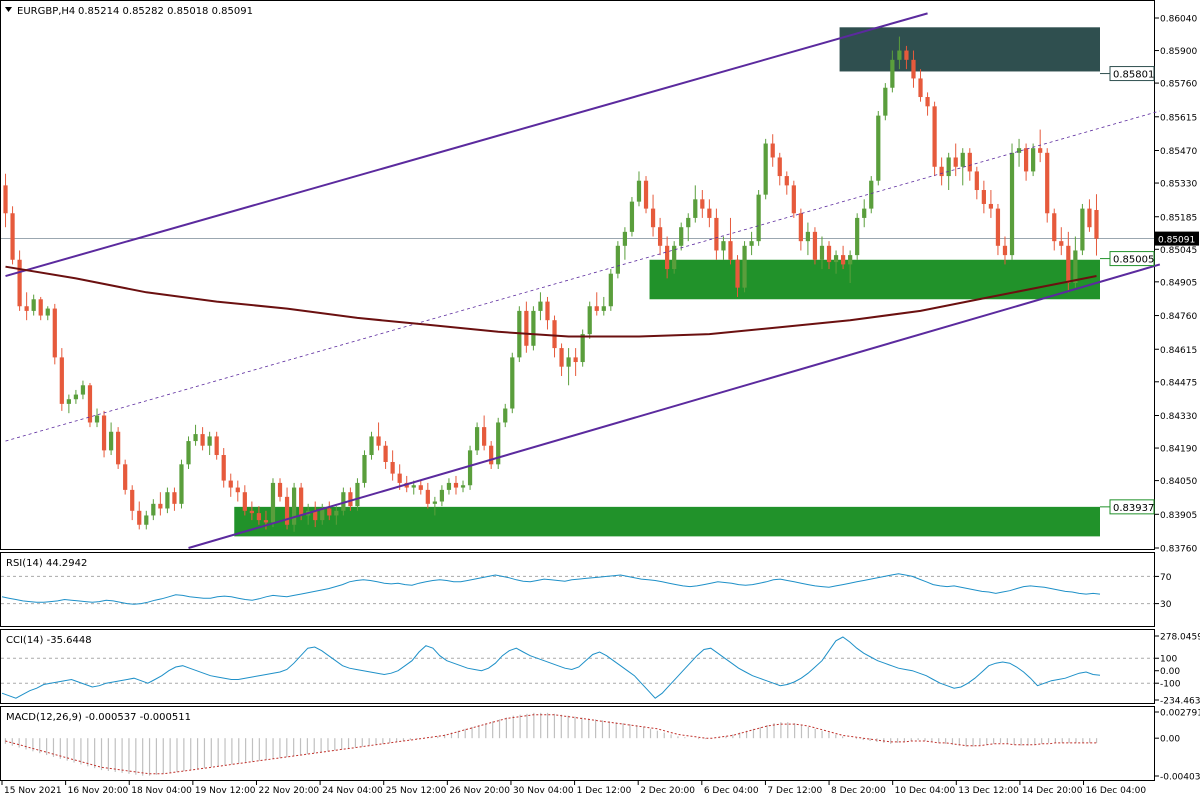 The image size is (1200, 803). Describe the element at coordinates (1178, 185) in the screenshot. I see `price-tick-label: 0.85330` at that location.